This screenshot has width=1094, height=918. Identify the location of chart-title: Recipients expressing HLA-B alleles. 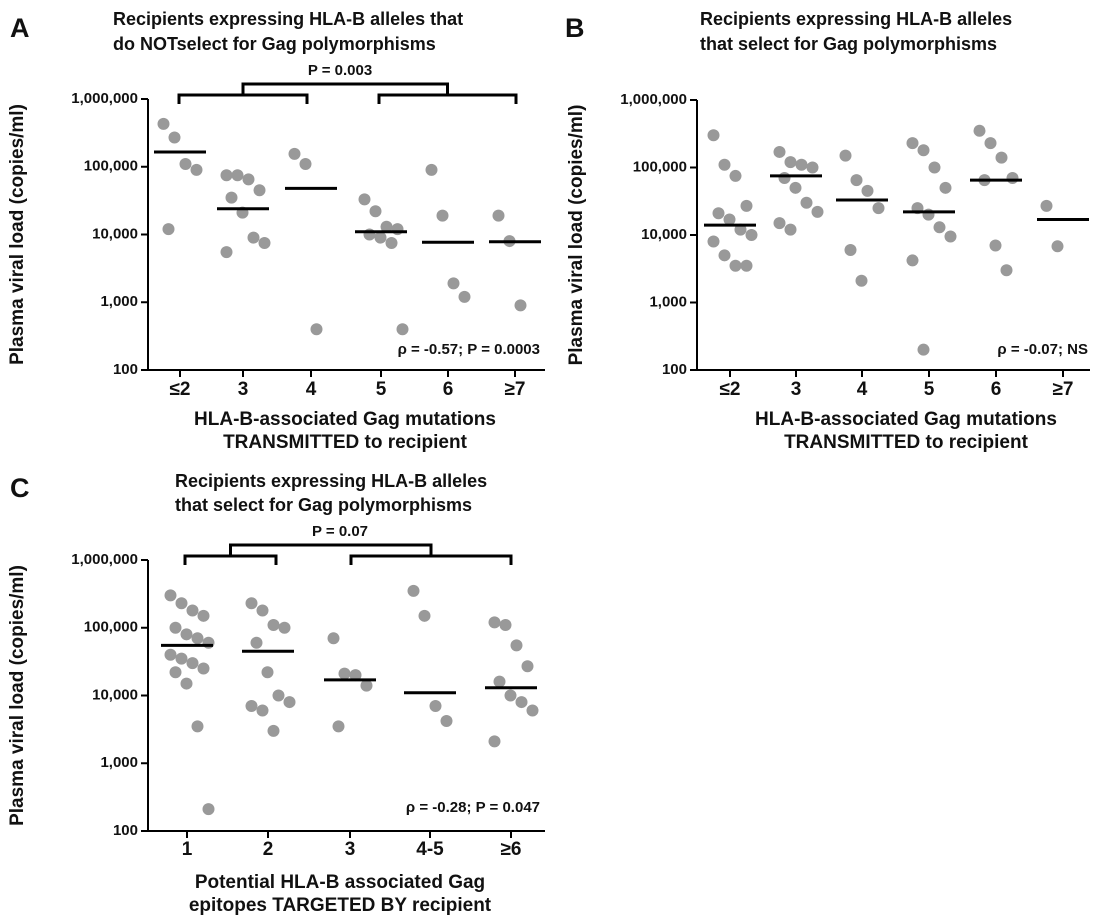
(331, 481).